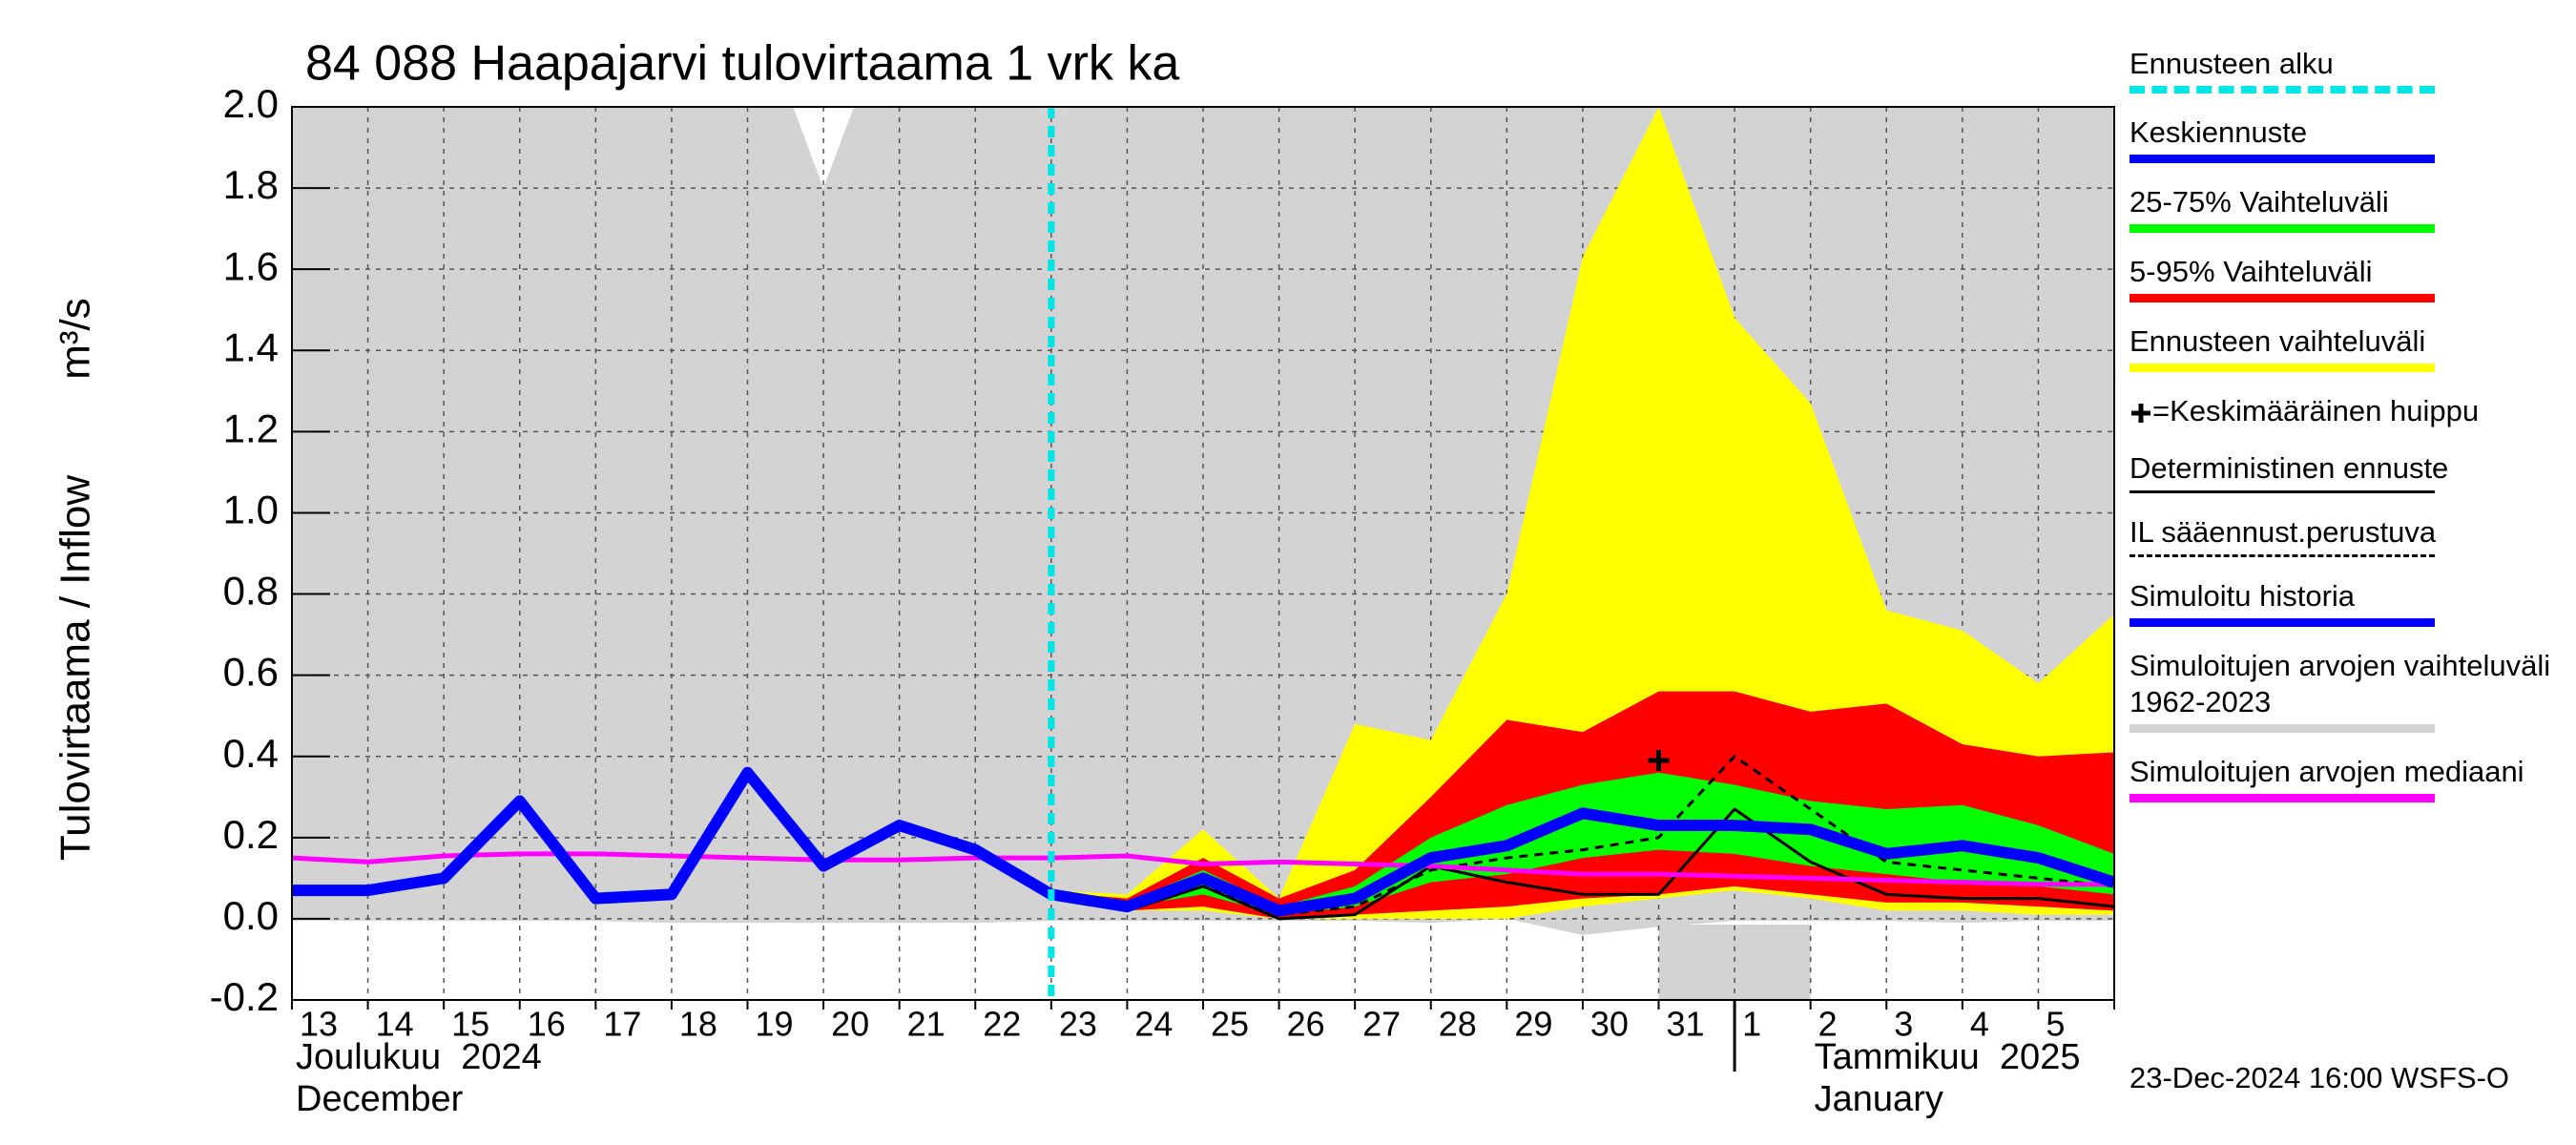  Describe the element at coordinates (926, 1025) in the screenshot. I see `x-tick-label: 21` at that location.